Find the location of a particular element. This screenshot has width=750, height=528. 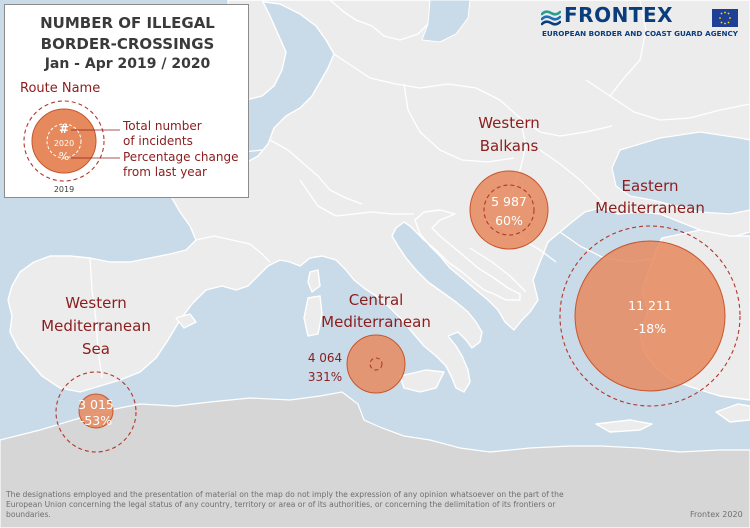

route-bubble-western-balkans is located at coordinates (509, 210).